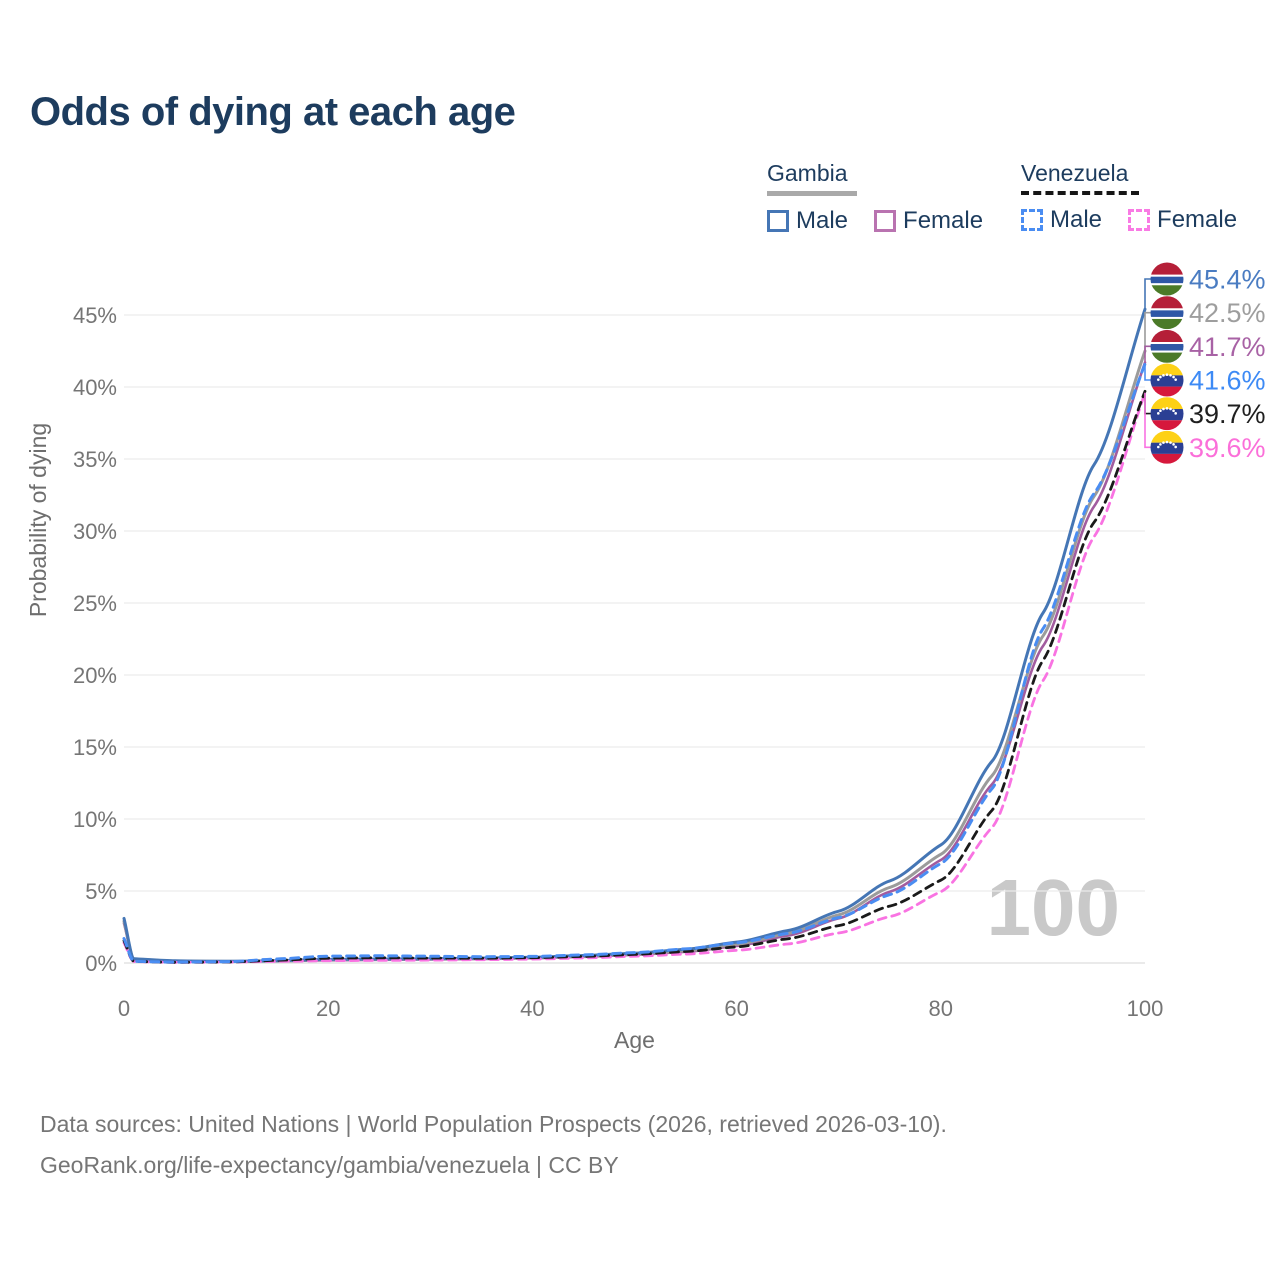 The height and width of the screenshot is (1280, 1280). Describe the element at coordinates (38, 520) in the screenshot. I see `y-axis-title: Probability of dying` at that location.